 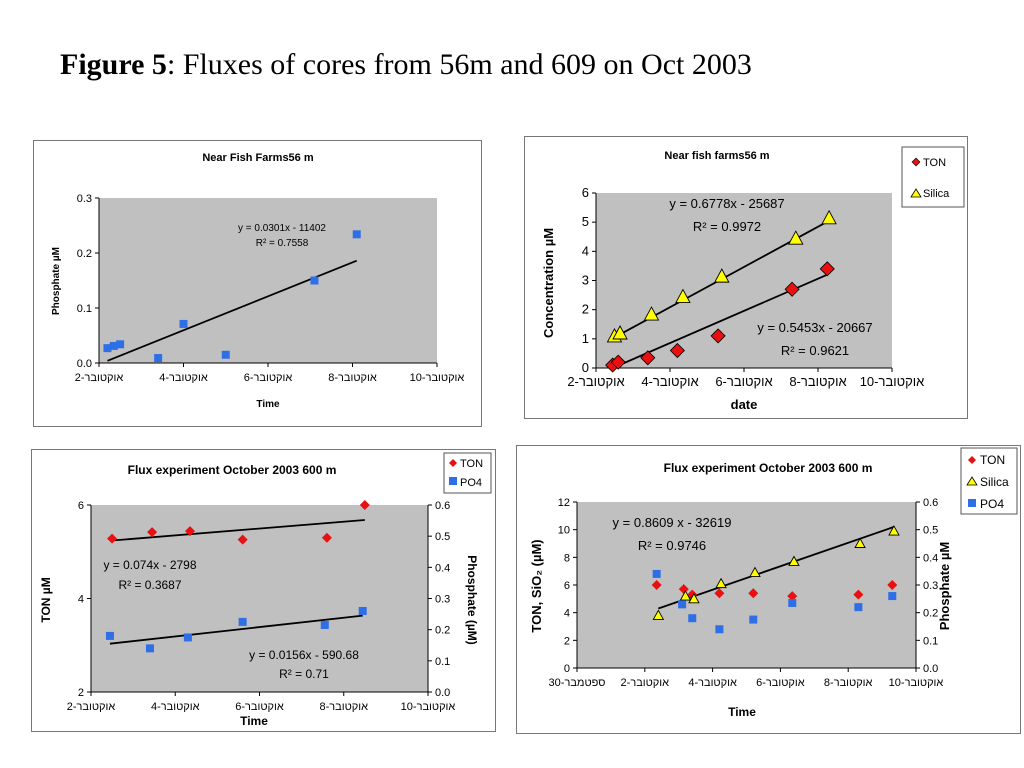 What do you see at coordinates (744, 404) in the screenshot?
I see `x-axis-label: date` at bounding box center [744, 404].